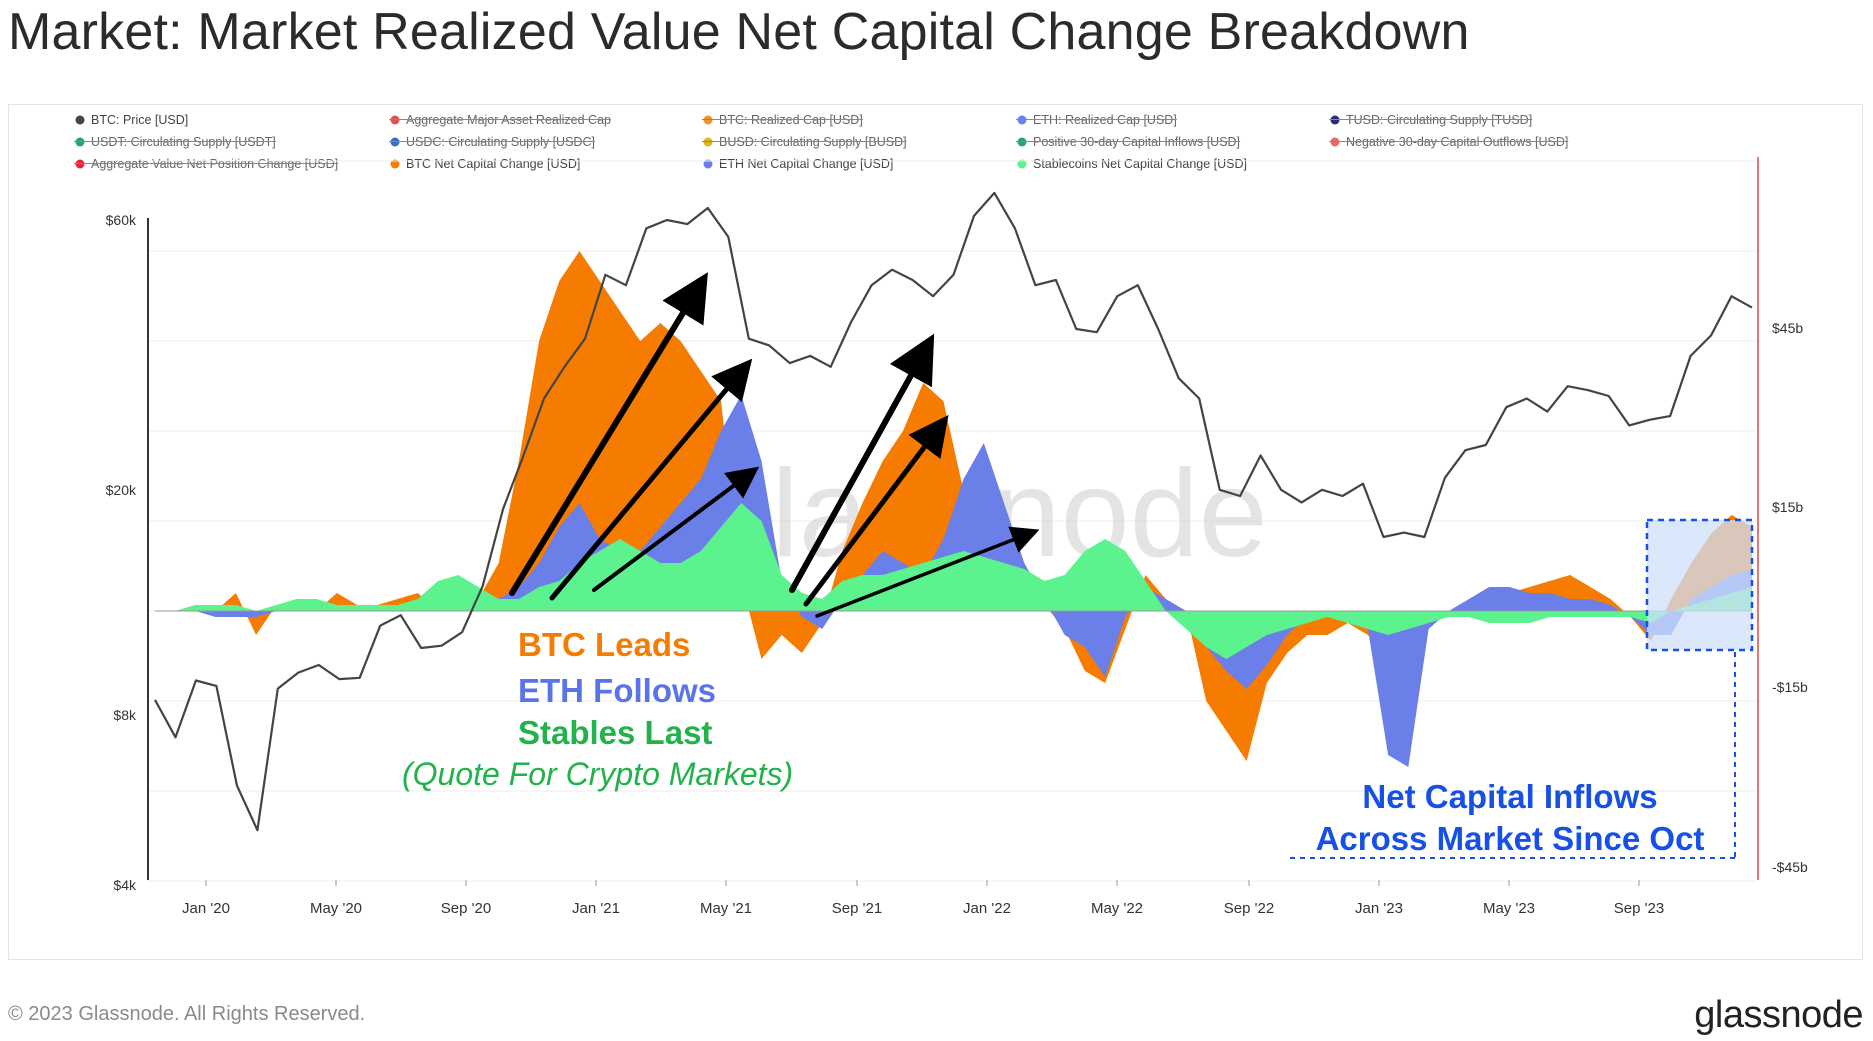 This screenshot has height=1041, width=1873. I want to click on legend-label: BTC Net Capital Change [USD], so click(493, 164).